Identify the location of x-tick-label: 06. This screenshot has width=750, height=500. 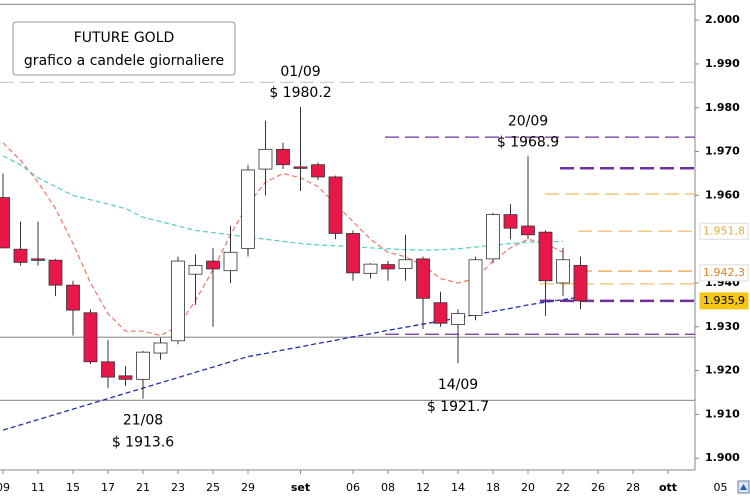
(353, 487).